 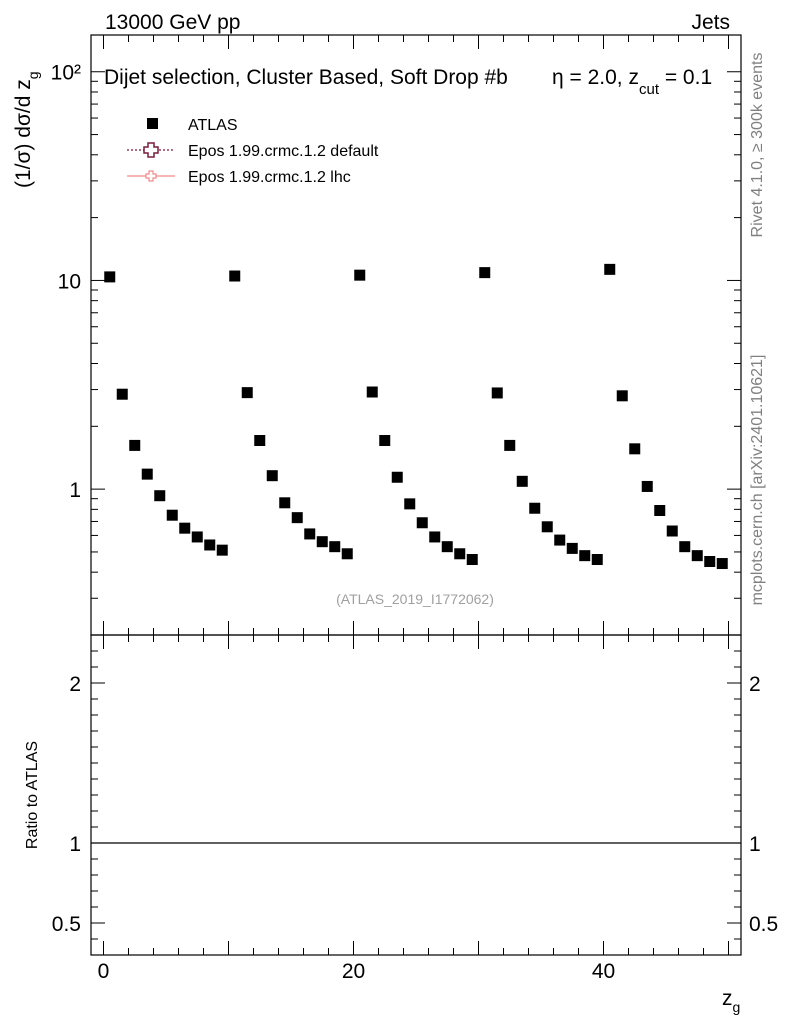 What do you see at coordinates (172, 22) in the screenshot?
I see `header-left: 13000 GeV pp` at bounding box center [172, 22].